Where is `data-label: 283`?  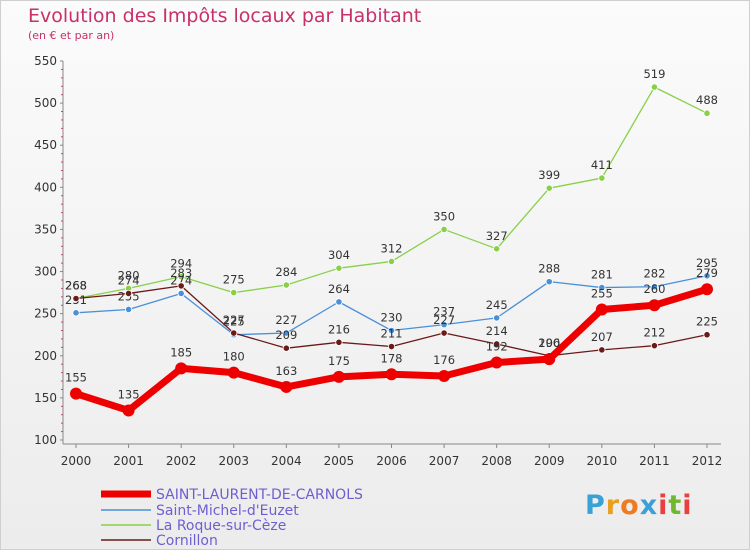 data-label: 283 is located at coordinates (181, 273).